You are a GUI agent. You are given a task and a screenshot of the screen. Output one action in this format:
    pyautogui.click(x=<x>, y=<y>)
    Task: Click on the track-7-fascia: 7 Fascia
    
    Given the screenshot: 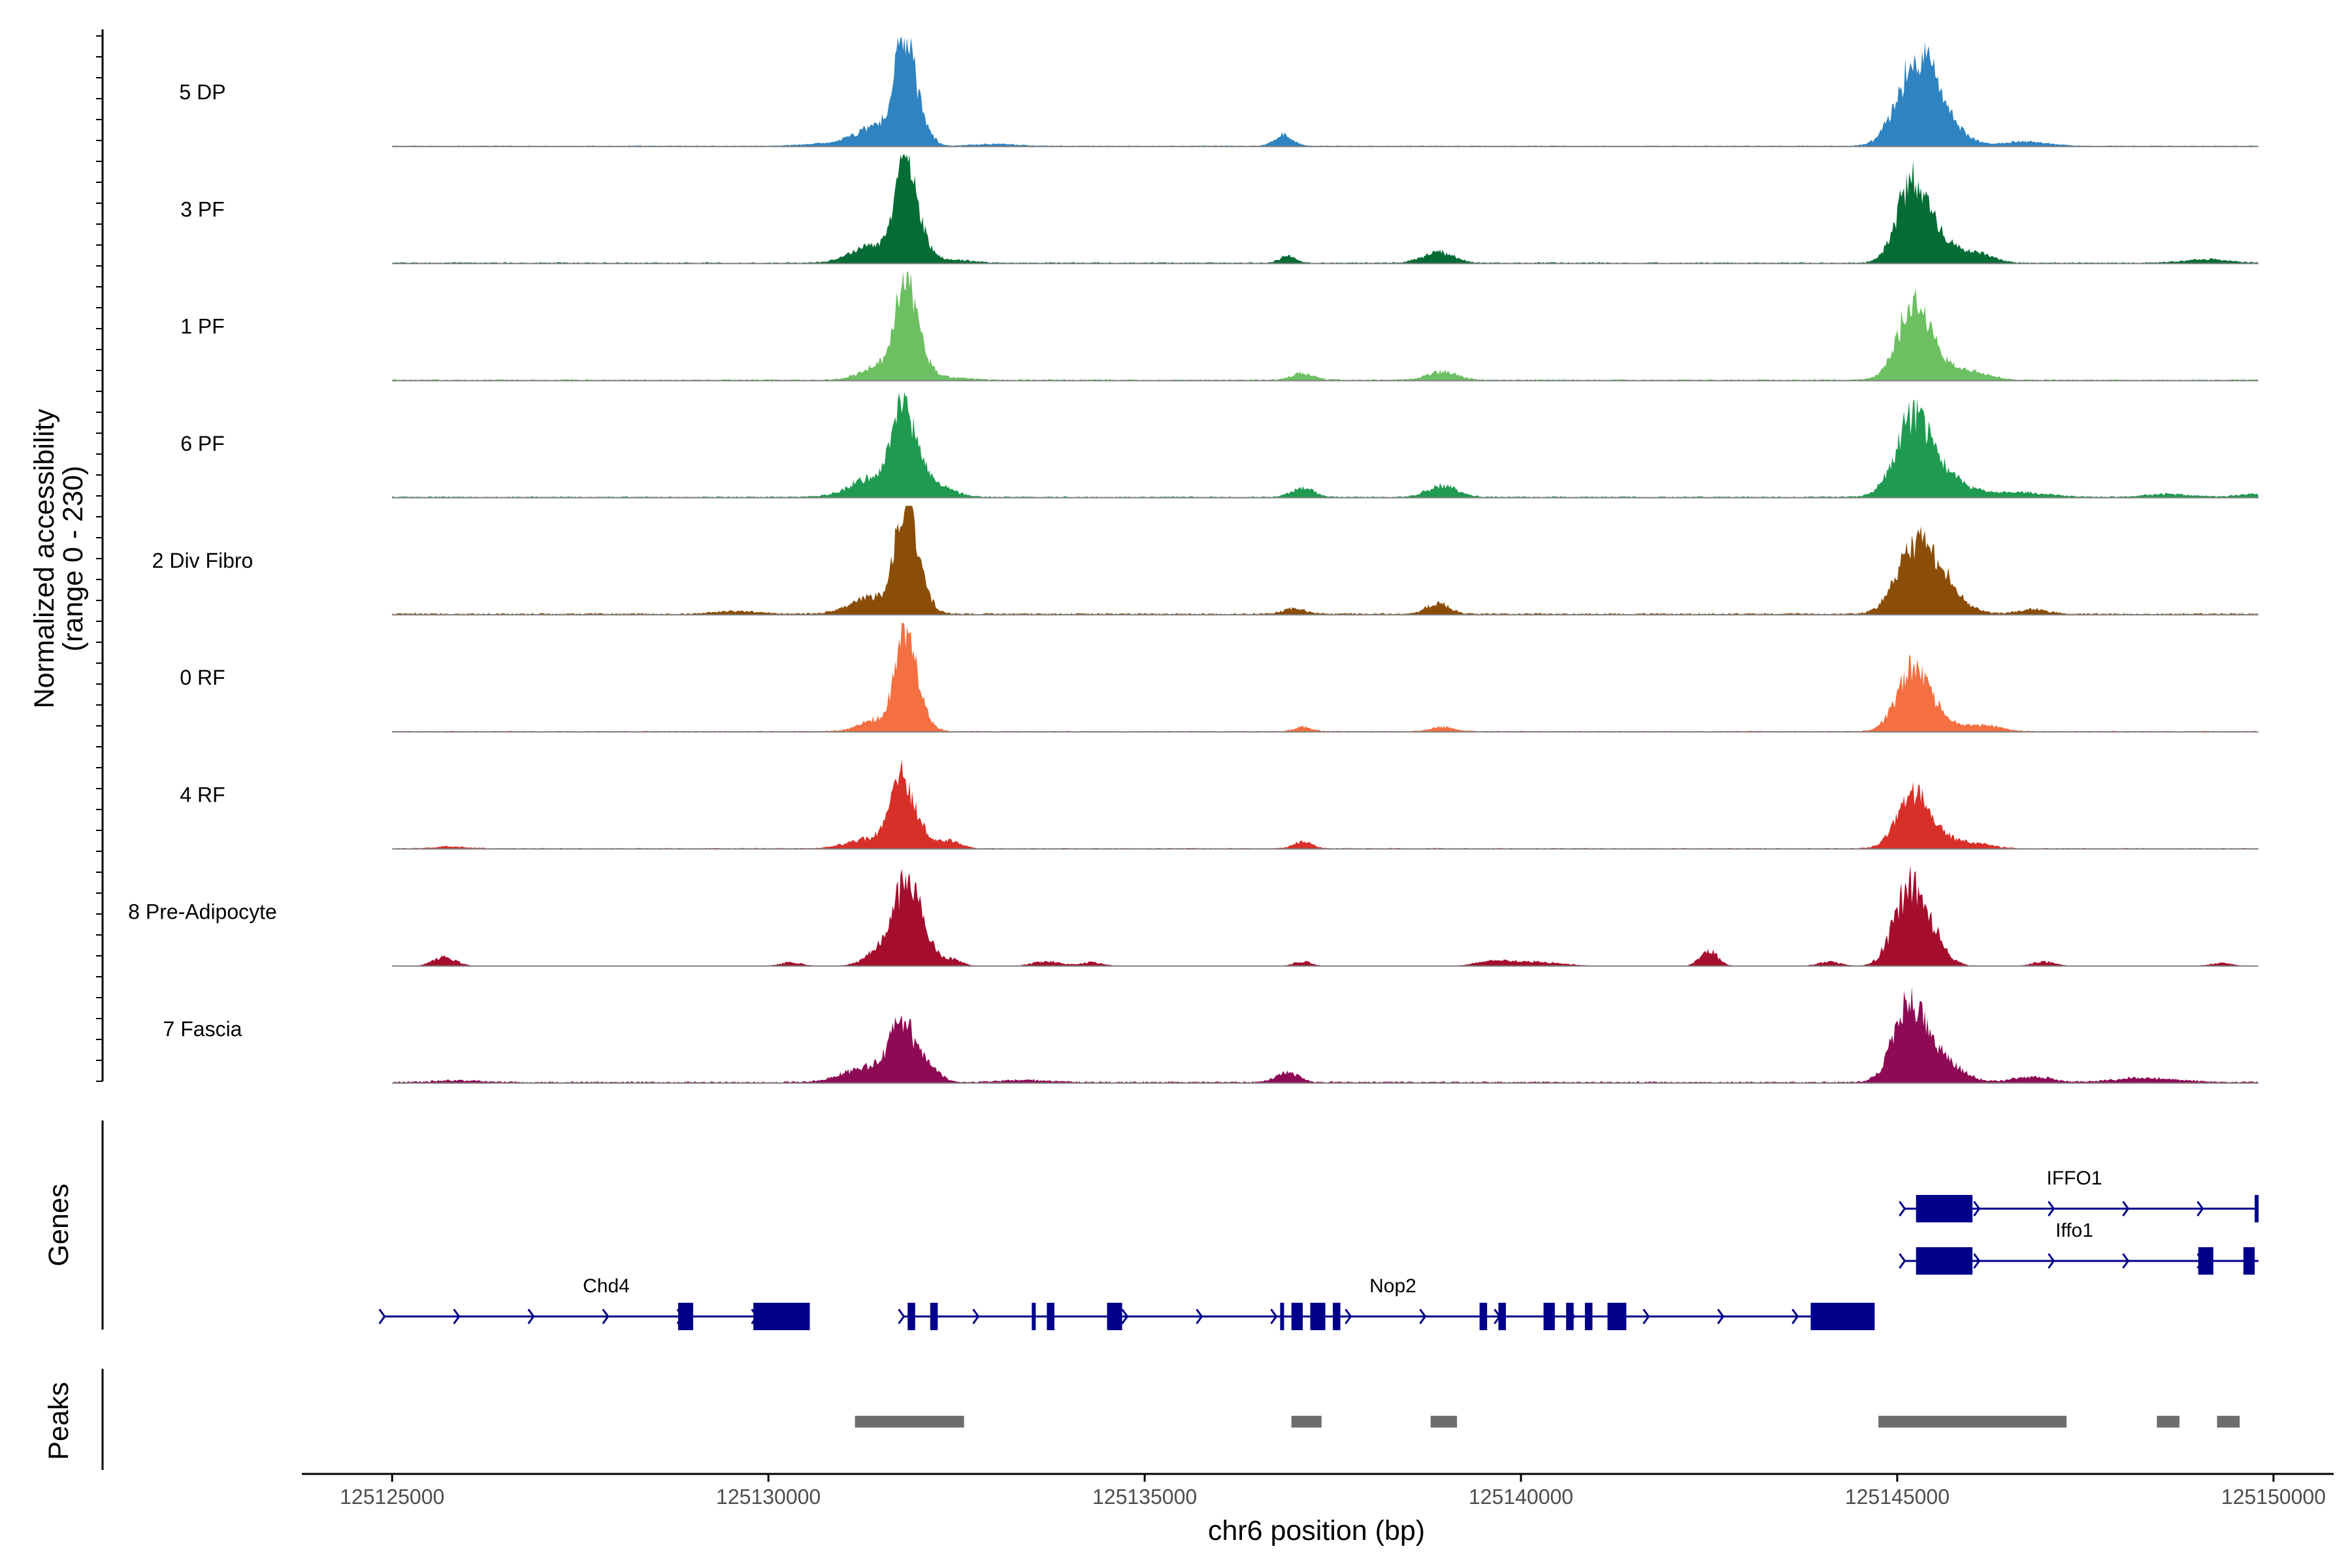 What is the action you would take?
    pyautogui.click(x=1211, y=1035)
    